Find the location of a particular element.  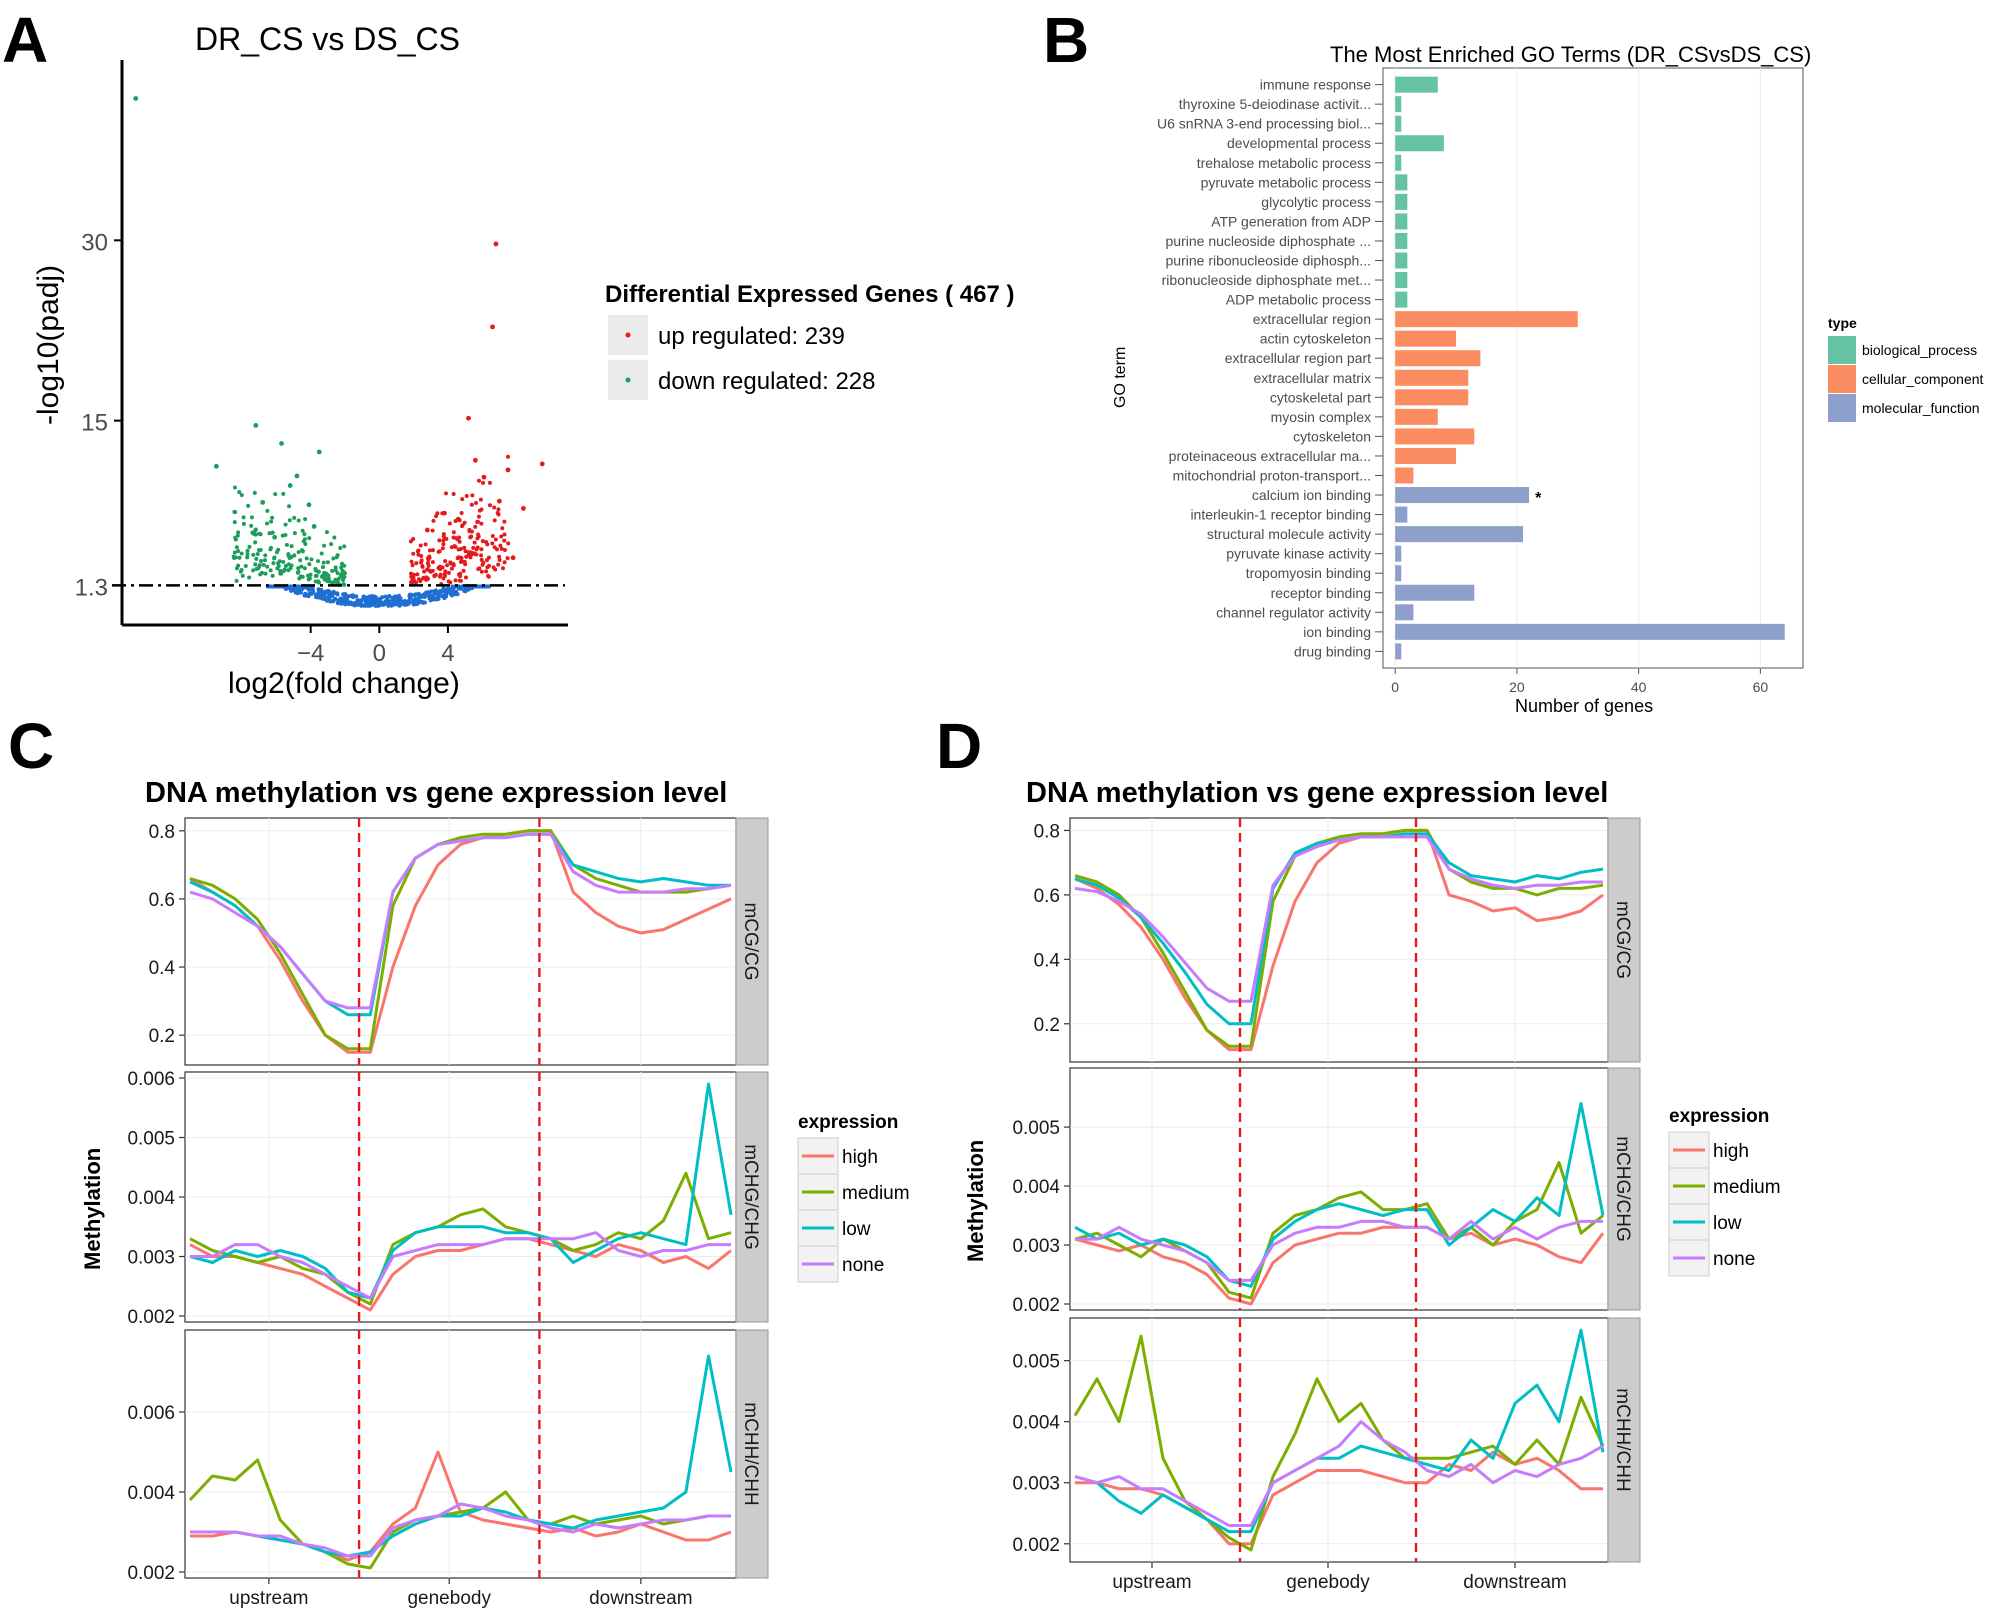

expression-legend-d: expression high medium low none is located at coordinates (1724, 1191).